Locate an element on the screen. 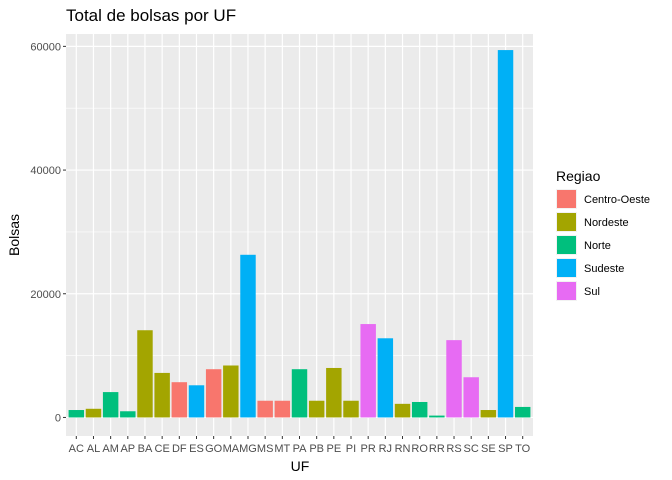 This screenshot has height=480, width=672. x-tick-label: ES is located at coordinates (196, 449).